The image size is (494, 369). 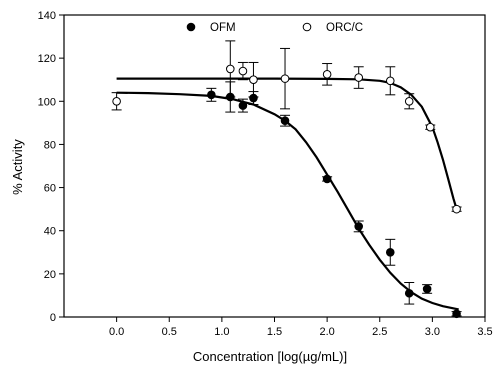 What do you see at coordinates (221, 332) in the screenshot?
I see `x-tick-label: 1.0` at bounding box center [221, 332].